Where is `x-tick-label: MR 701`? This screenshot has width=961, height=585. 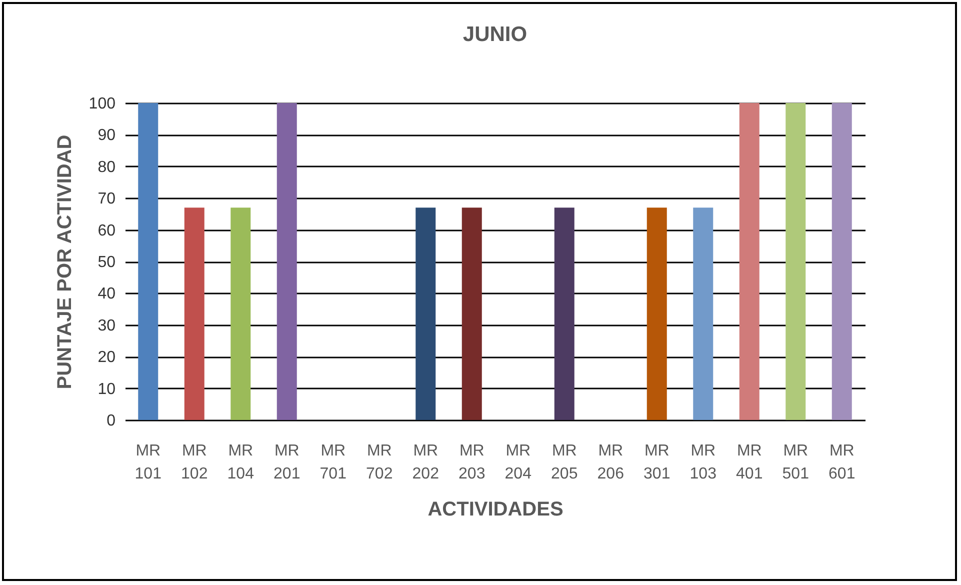 x-tick-label: MR 701 is located at coordinates (333, 462).